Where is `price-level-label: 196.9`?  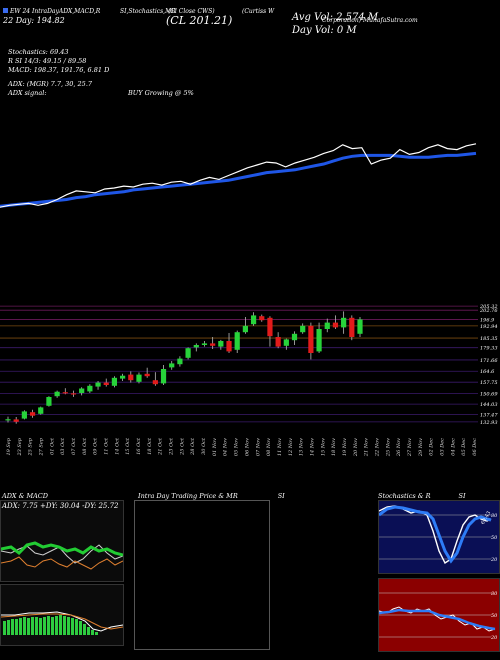 price-level-label: 196.9 is located at coordinates (487, 321).